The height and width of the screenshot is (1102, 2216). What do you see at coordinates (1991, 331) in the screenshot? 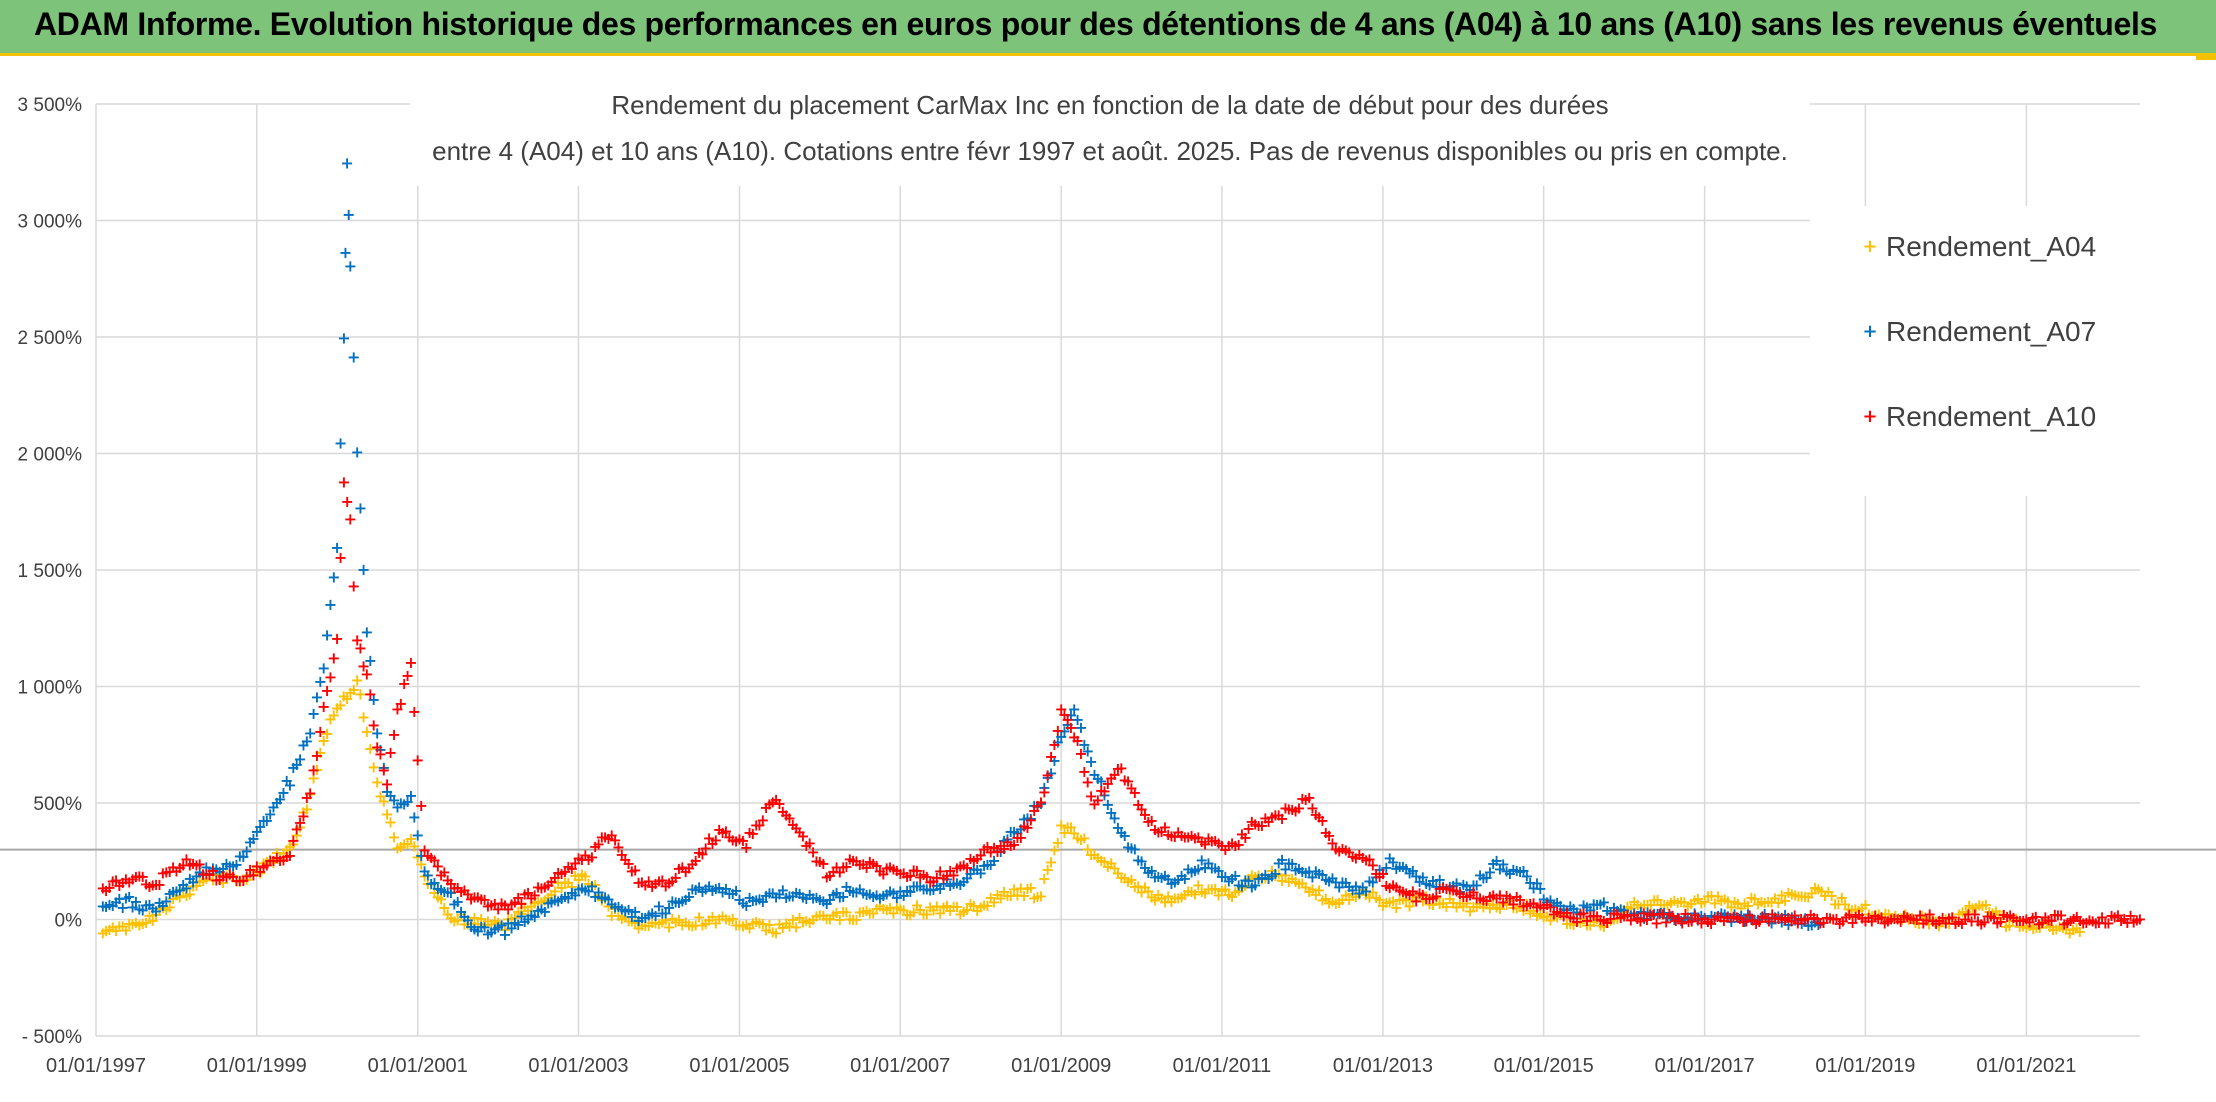
I see `legend-label: Rendement_A07` at bounding box center [1991, 331].